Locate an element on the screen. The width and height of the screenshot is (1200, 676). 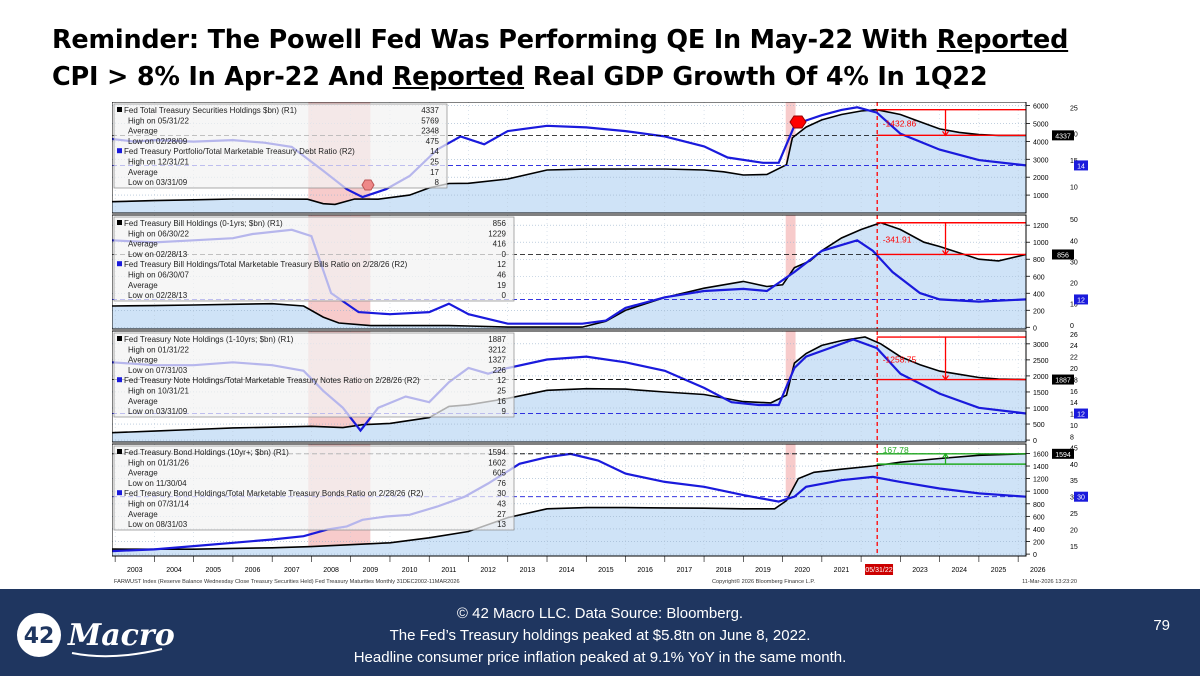
x-tick-label: 2020 is located at coordinates (802, 570).